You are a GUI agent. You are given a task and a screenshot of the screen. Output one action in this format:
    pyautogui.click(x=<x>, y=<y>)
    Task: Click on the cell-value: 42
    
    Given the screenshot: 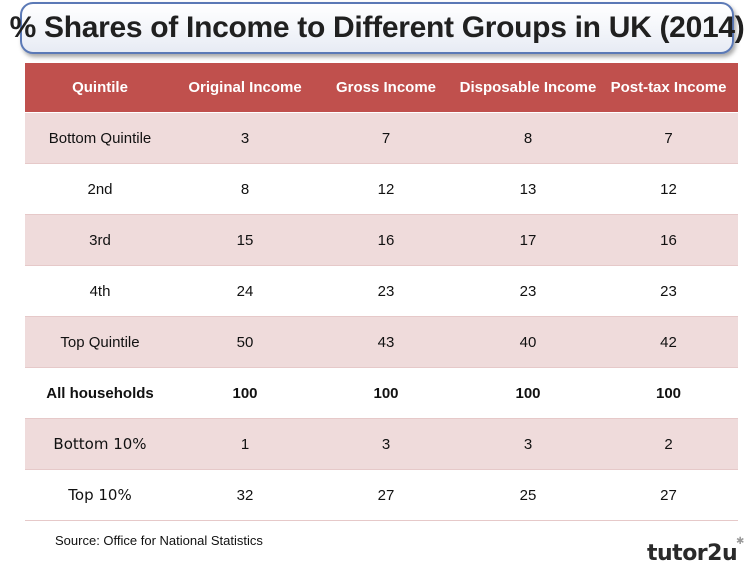 What is the action you would take?
    pyautogui.click(x=668, y=342)
    